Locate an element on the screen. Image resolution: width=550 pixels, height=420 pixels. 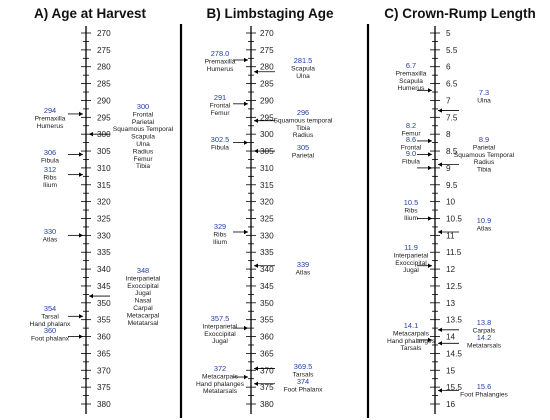
tick-label: 9 is located at coordinates (448, 168).